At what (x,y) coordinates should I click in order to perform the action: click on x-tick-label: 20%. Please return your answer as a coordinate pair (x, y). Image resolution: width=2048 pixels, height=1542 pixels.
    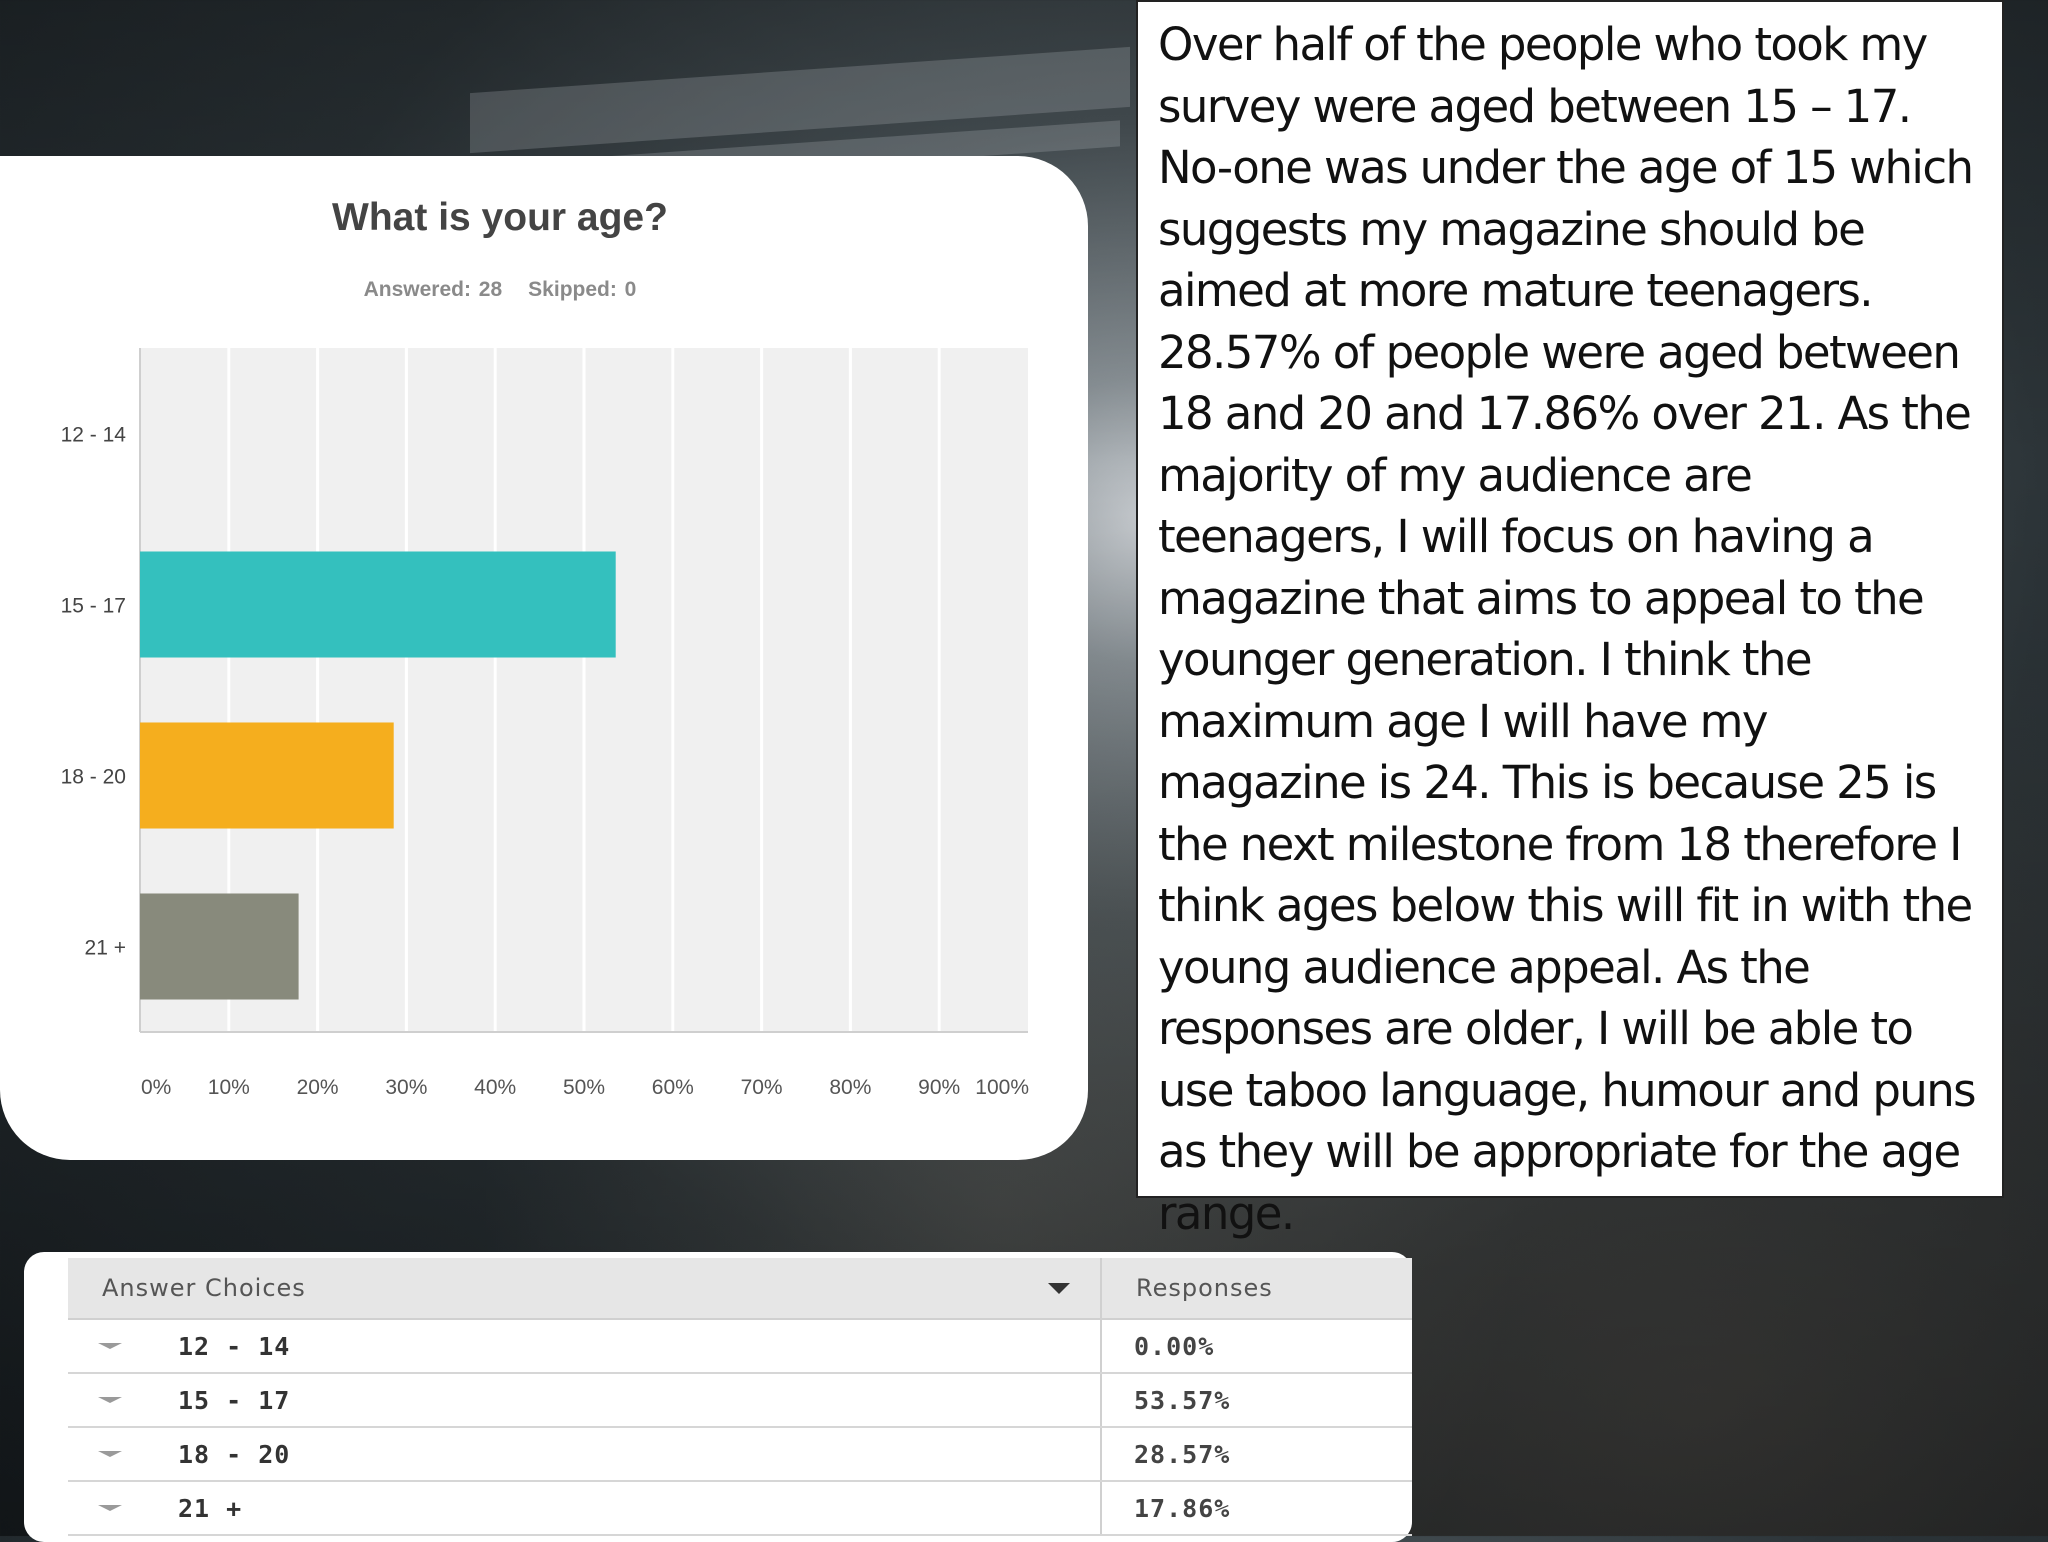
    Looking at the image, I should click on (318, 1087).